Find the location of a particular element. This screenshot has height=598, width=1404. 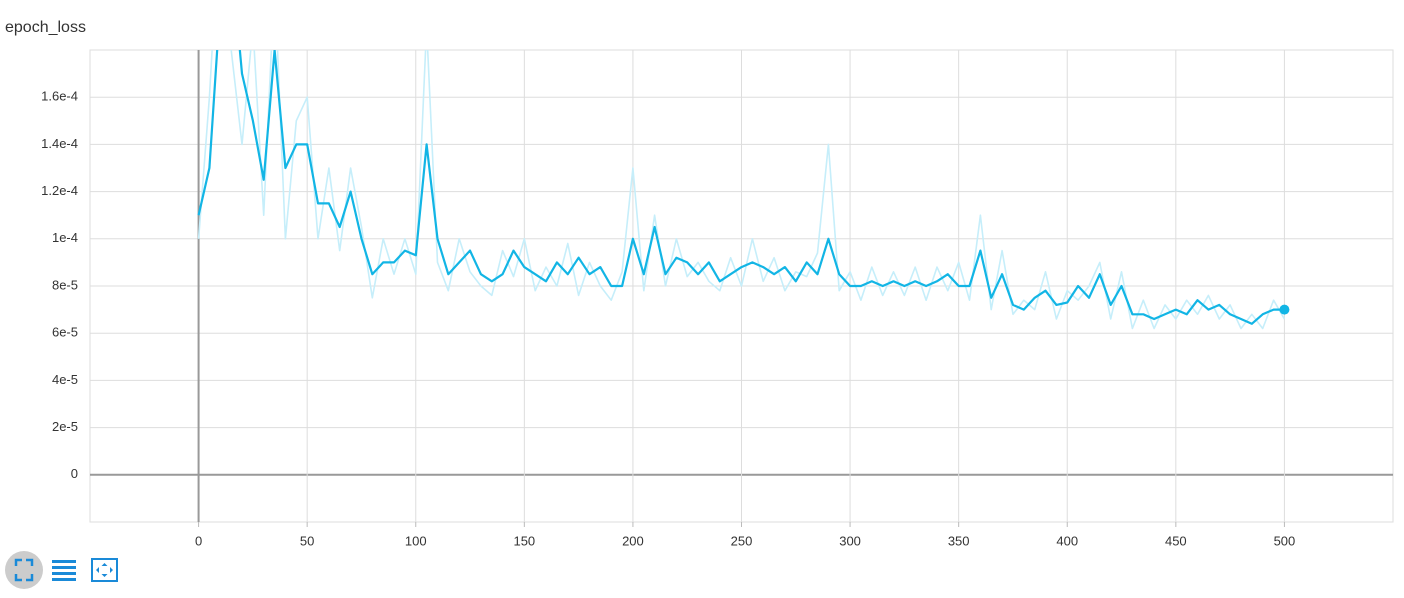

x-tick-label: 50 is located at coordinates (307, 540).